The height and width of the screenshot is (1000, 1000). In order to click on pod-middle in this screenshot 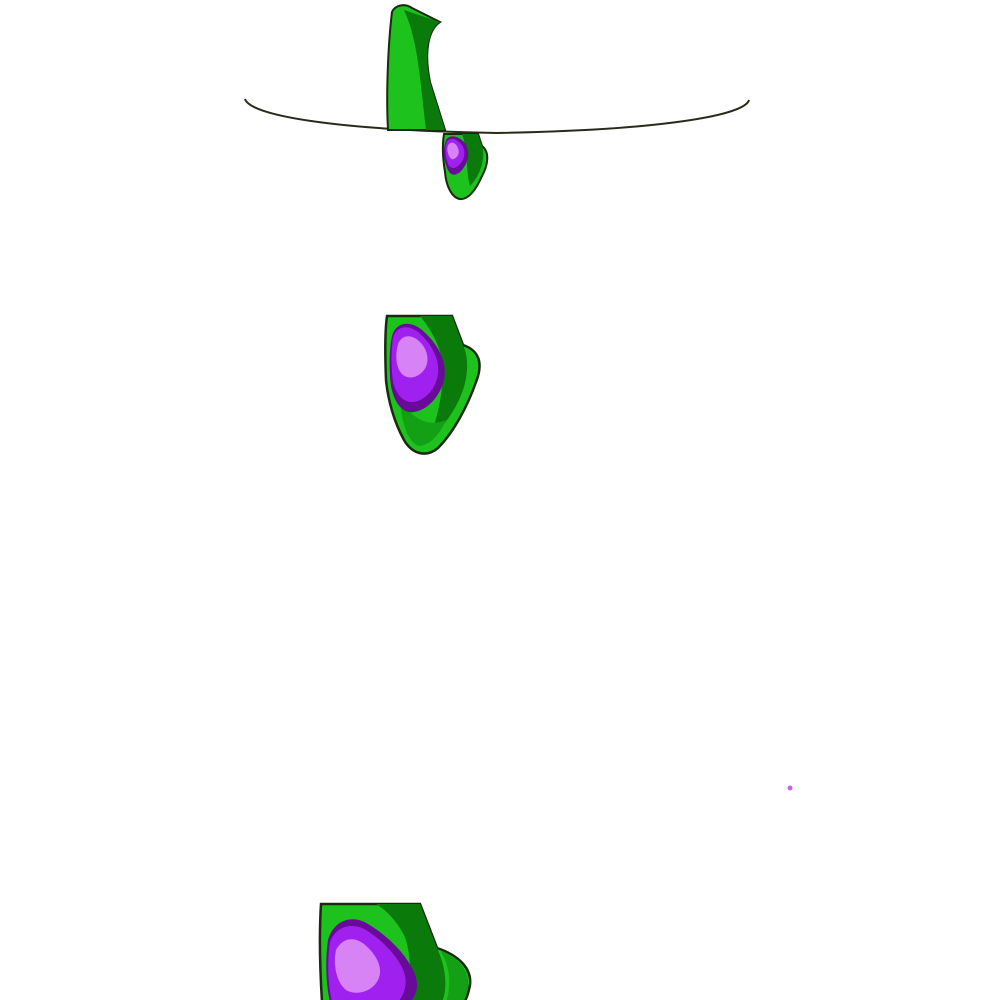, I will do `click(432, 384)`.